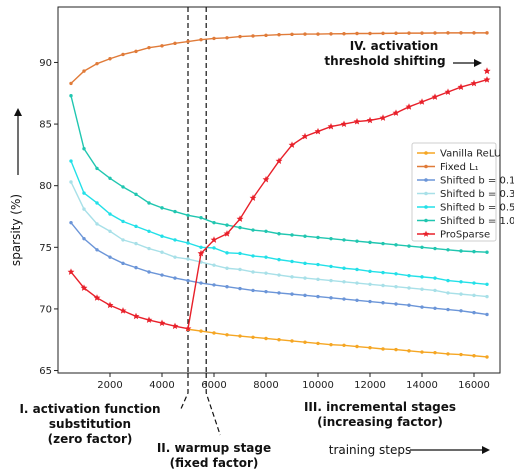 This screenshot has width=514, height=473. I want to click on phase-divider-lines, so click(200, 221).